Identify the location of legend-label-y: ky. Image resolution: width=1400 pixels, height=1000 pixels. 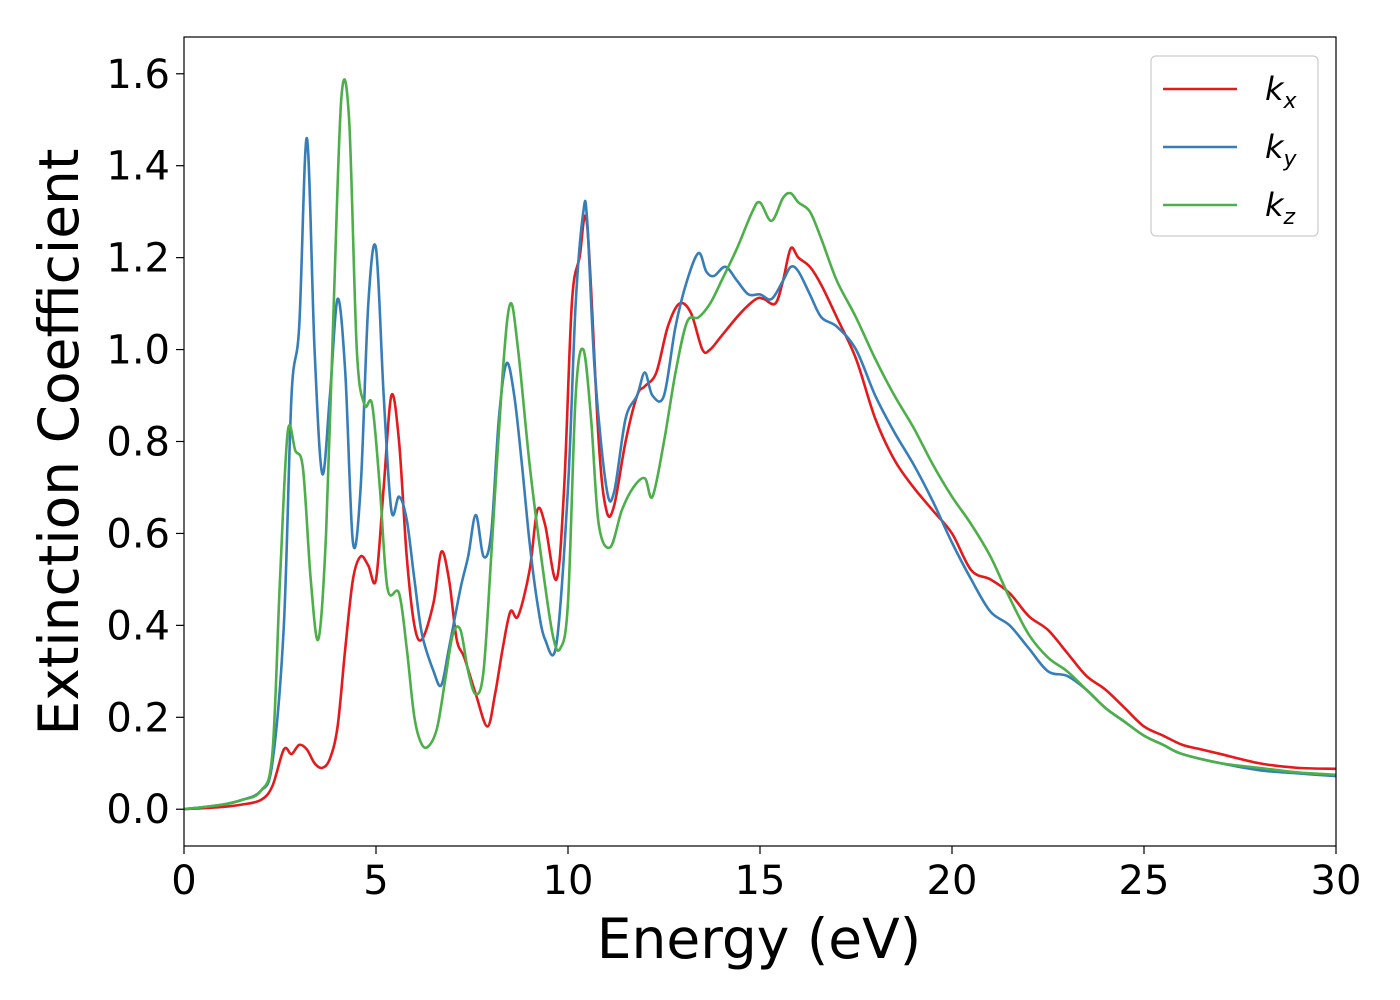
(1281, 150).